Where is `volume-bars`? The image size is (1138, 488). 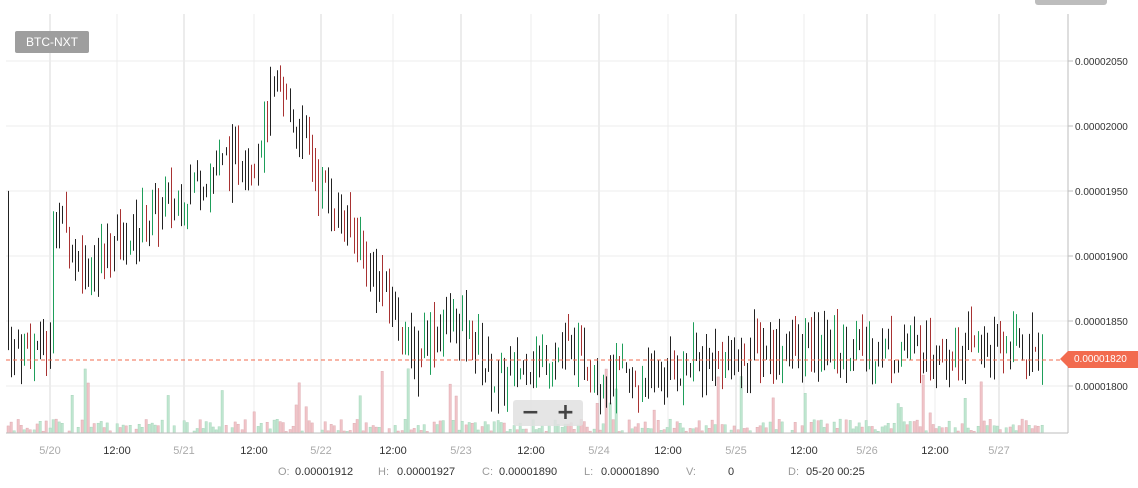 volume-bars is located at coordinates (525, 401).